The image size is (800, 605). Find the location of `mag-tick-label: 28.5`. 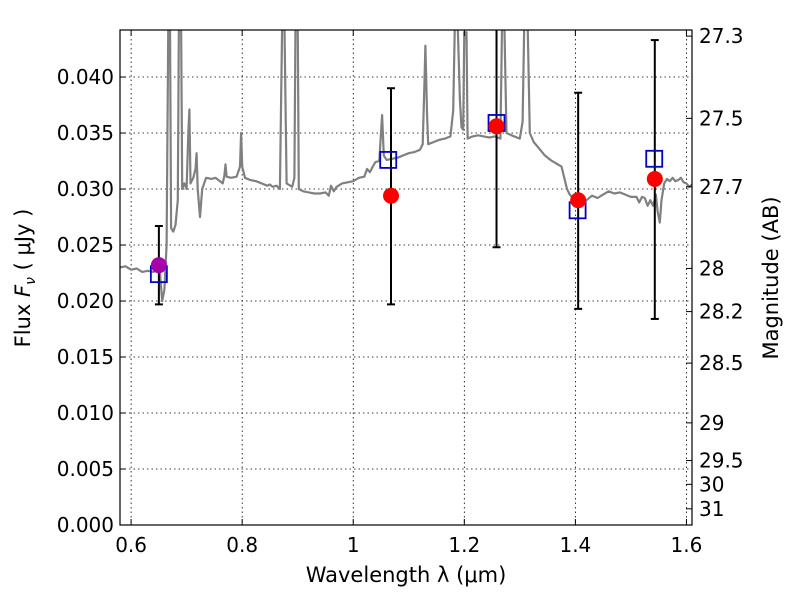

mag-tick-label: 28.5 is located at coordinates (721, 363).